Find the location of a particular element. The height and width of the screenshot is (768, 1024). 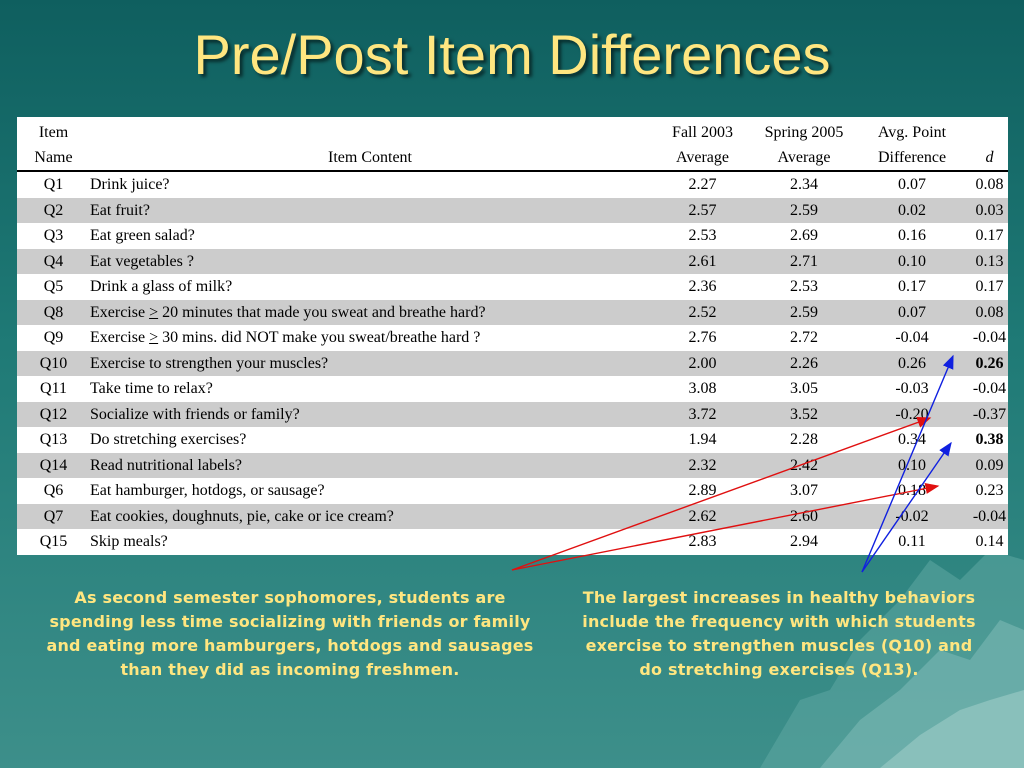

cell-point-difference: 0.02 is located at coordinates (912, 210).